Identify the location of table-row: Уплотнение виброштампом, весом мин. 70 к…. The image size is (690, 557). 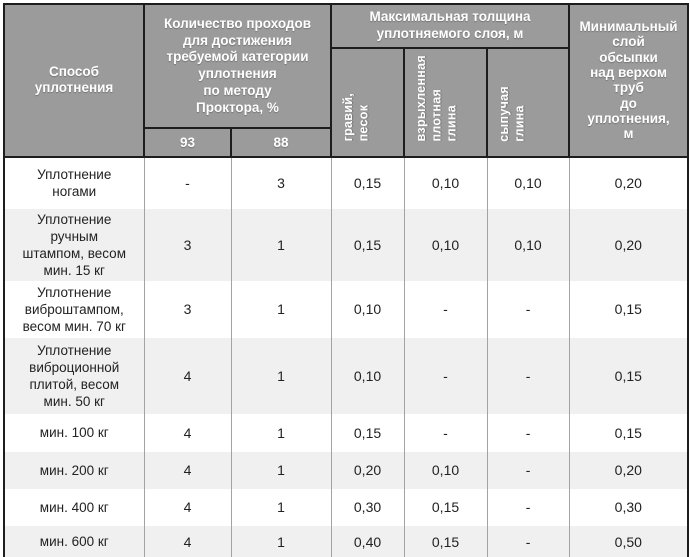
(346, 309).